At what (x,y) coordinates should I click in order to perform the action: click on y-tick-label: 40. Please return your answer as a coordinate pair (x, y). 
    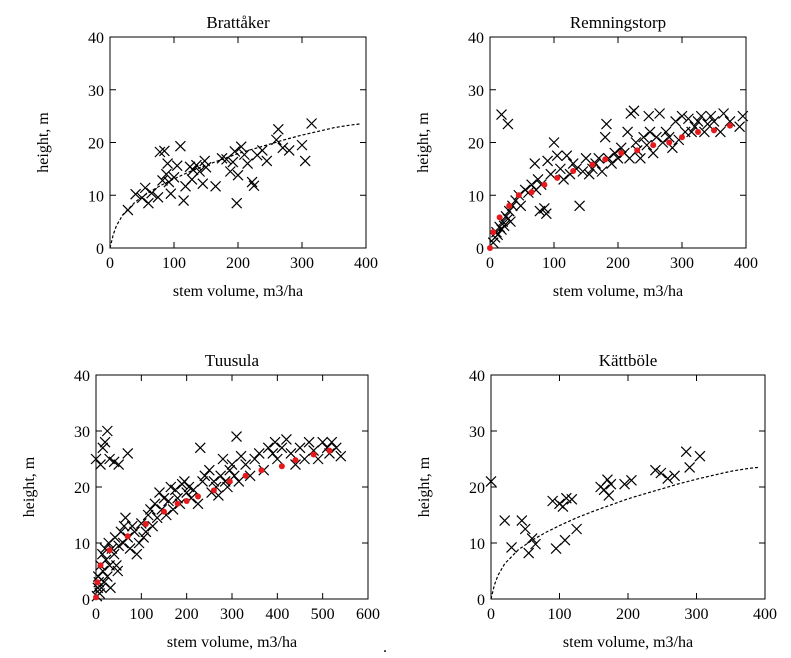
    Looking at the image, I should click on (82, 376).